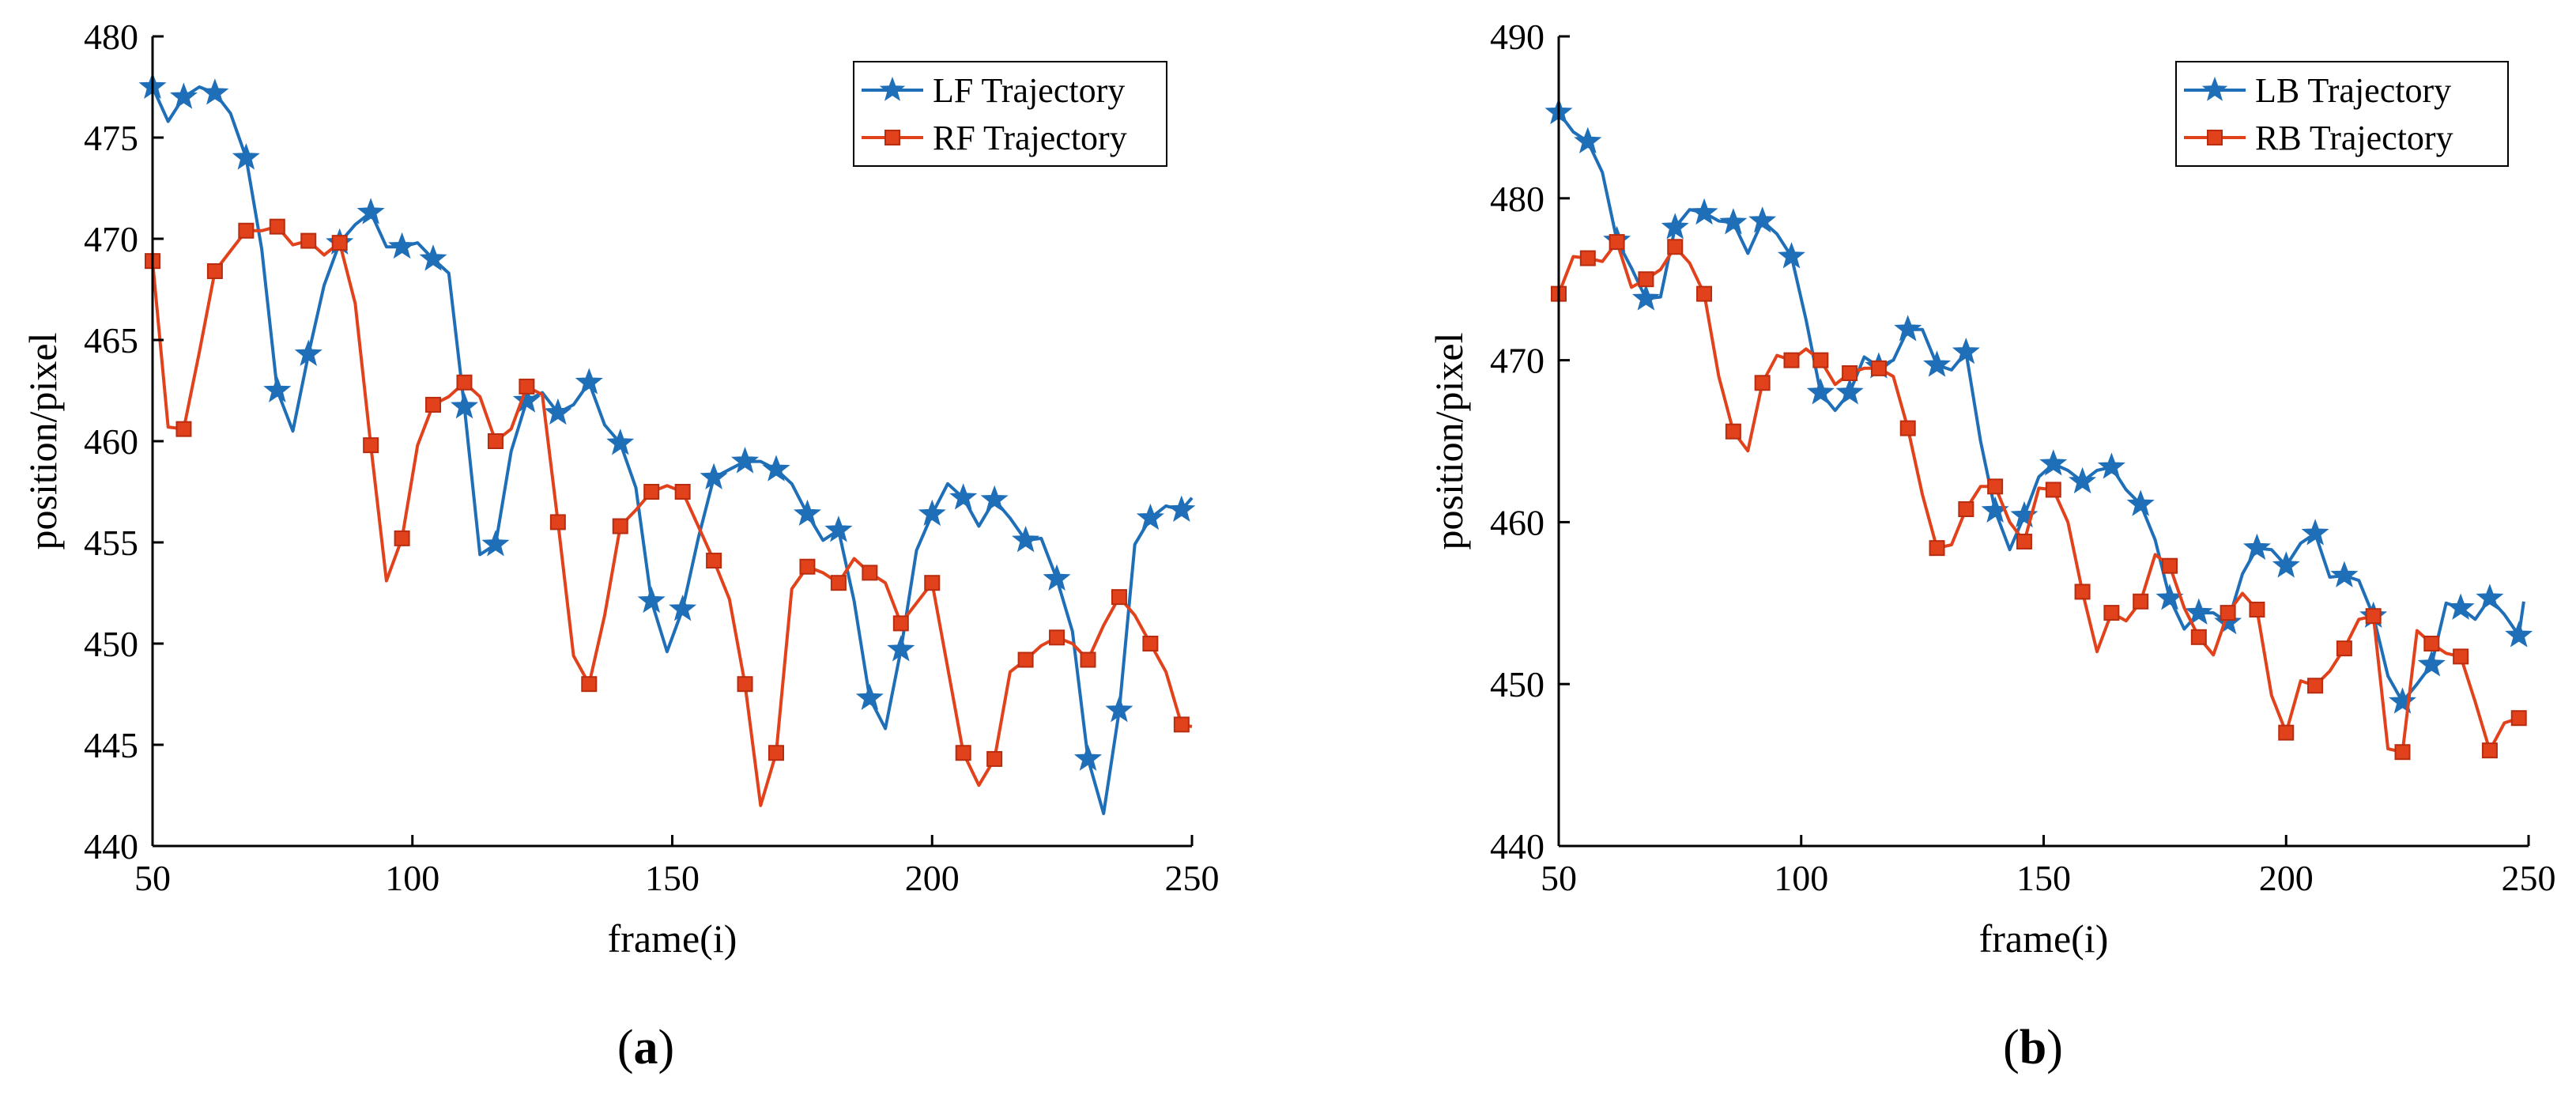 The height and width of the screenshot is (1099, 2576). I want to click on panel-a-label: (a), so click(645, 1047).